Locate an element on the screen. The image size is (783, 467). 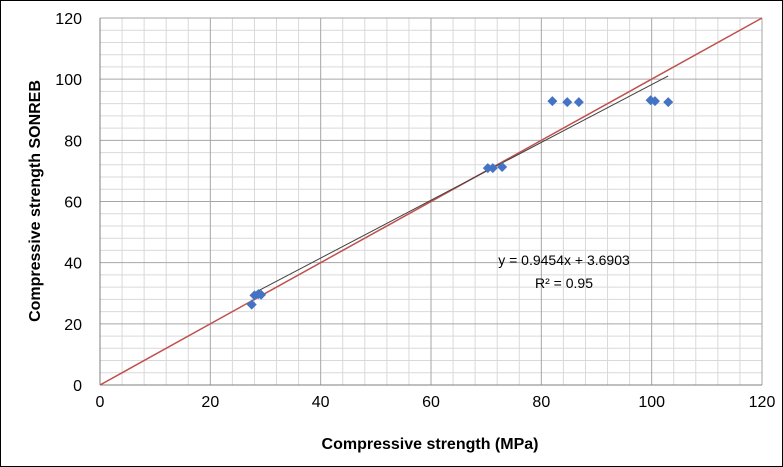
y-tick-label: 60 is located at coordinates (73, 203).